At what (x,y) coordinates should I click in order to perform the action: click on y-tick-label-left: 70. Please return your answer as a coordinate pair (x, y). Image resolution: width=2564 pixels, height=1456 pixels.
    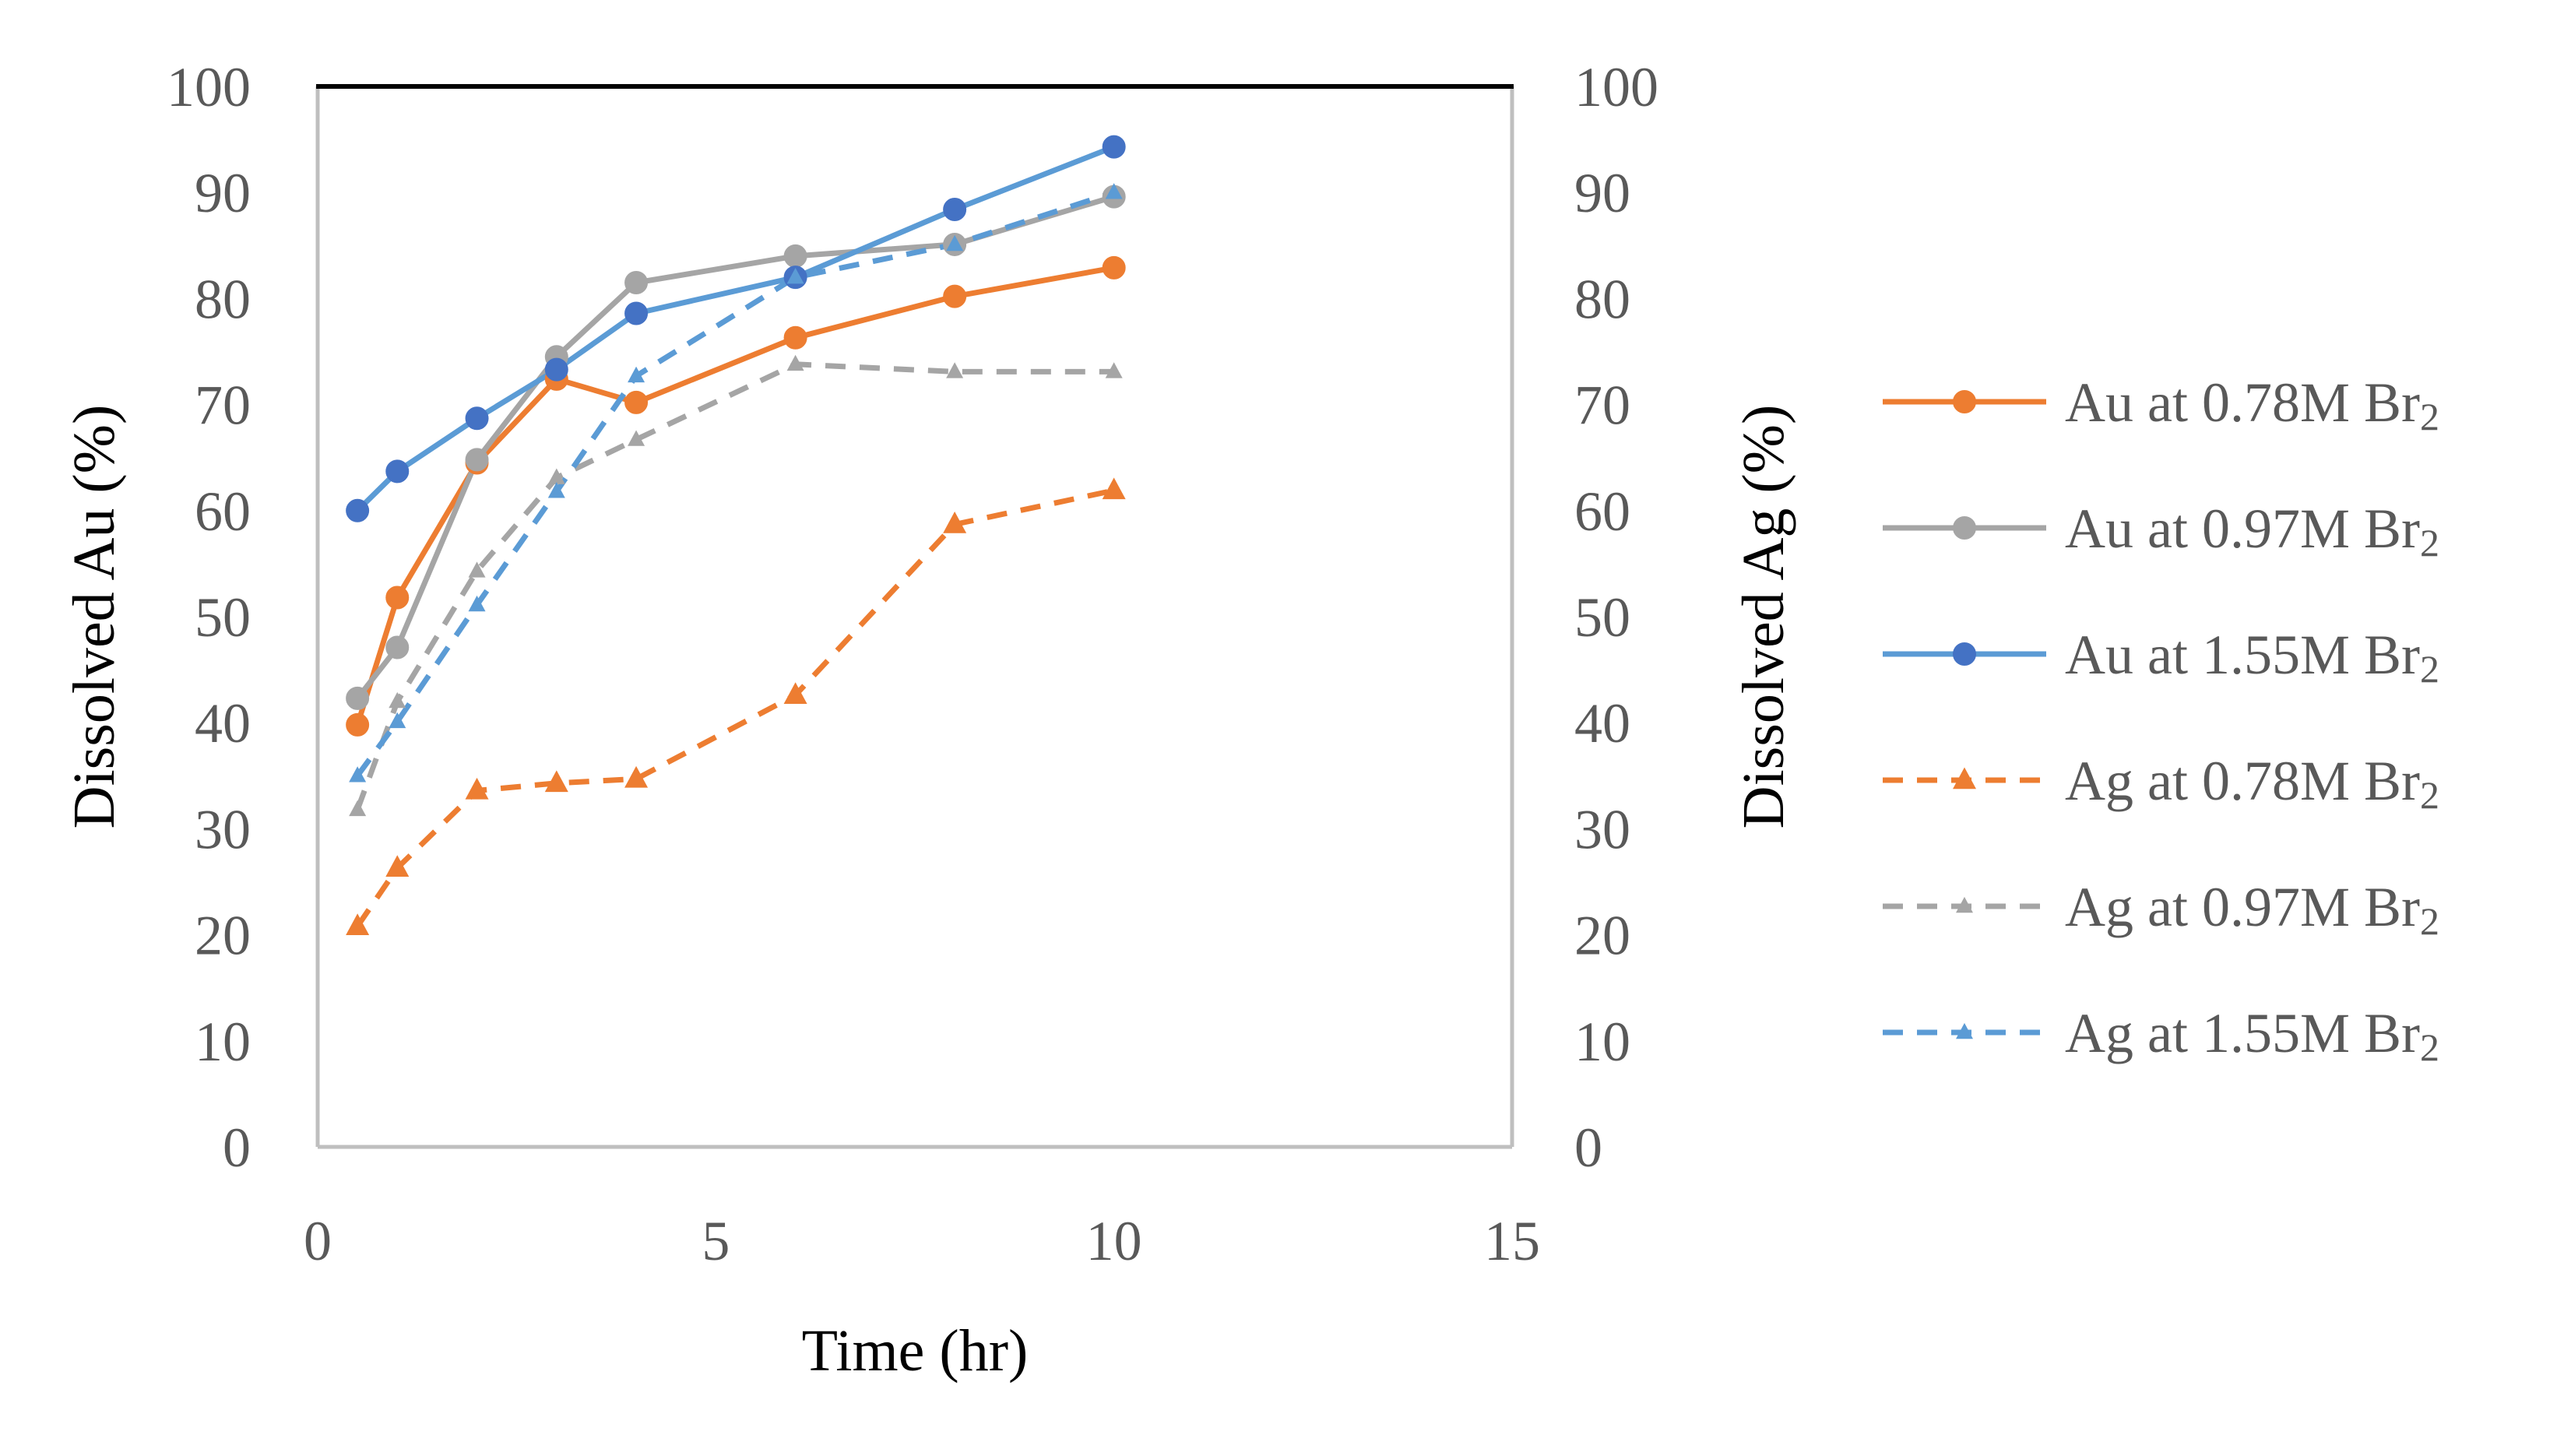
    Looking at the image, I should click on (223, 406).